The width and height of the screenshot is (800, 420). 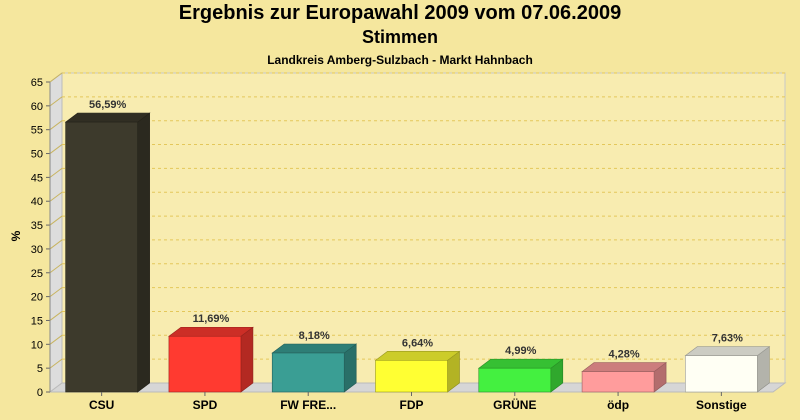 What do you see at coordinates (520, 351) in the screenshot?
I see `data-label: 4,99%` at bounding box center [520, 351].